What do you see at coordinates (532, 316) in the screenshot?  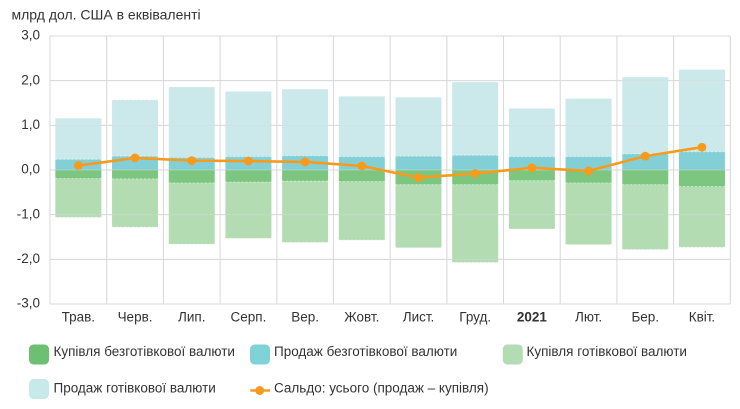 I see `svg-text: 2021` at bounding box center [532, 316].